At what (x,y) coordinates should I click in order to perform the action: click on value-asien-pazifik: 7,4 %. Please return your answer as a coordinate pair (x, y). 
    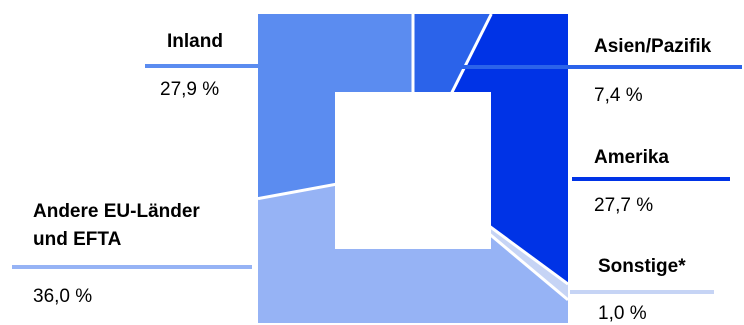
    Looking at the image, I should click on (618, 95).